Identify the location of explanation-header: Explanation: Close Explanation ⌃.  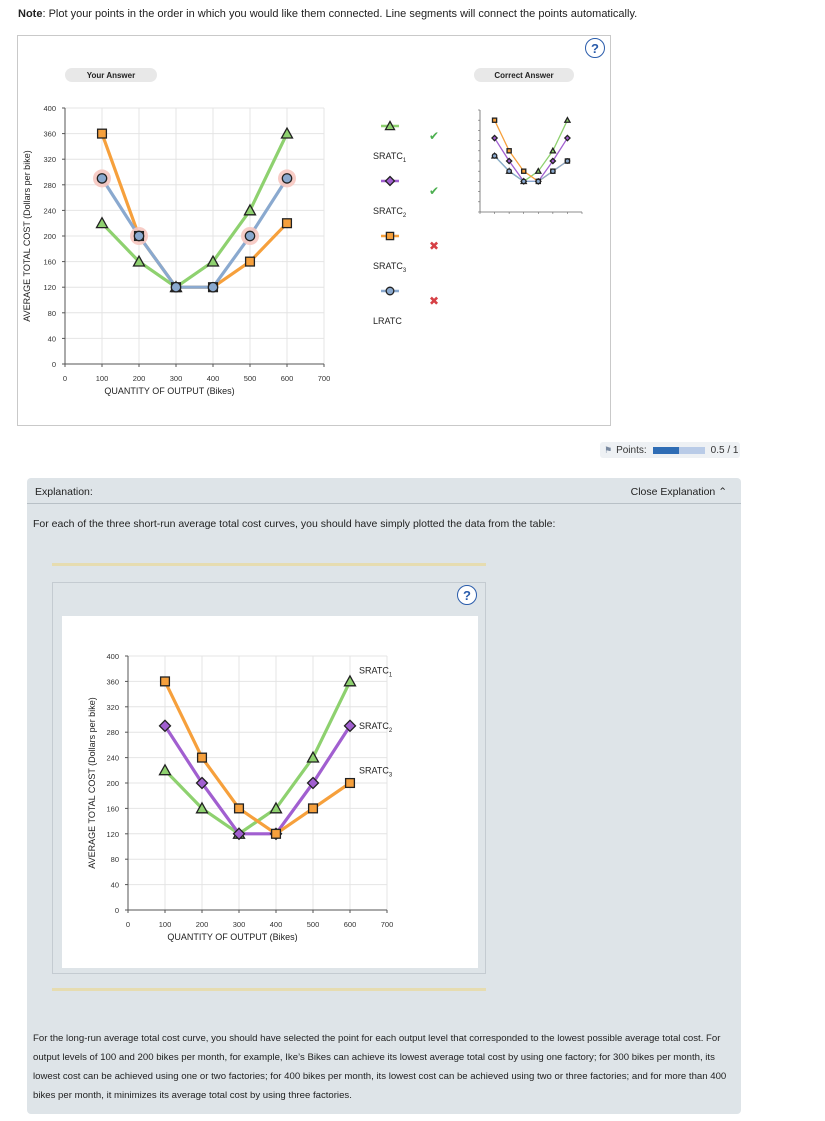
(384, 491).